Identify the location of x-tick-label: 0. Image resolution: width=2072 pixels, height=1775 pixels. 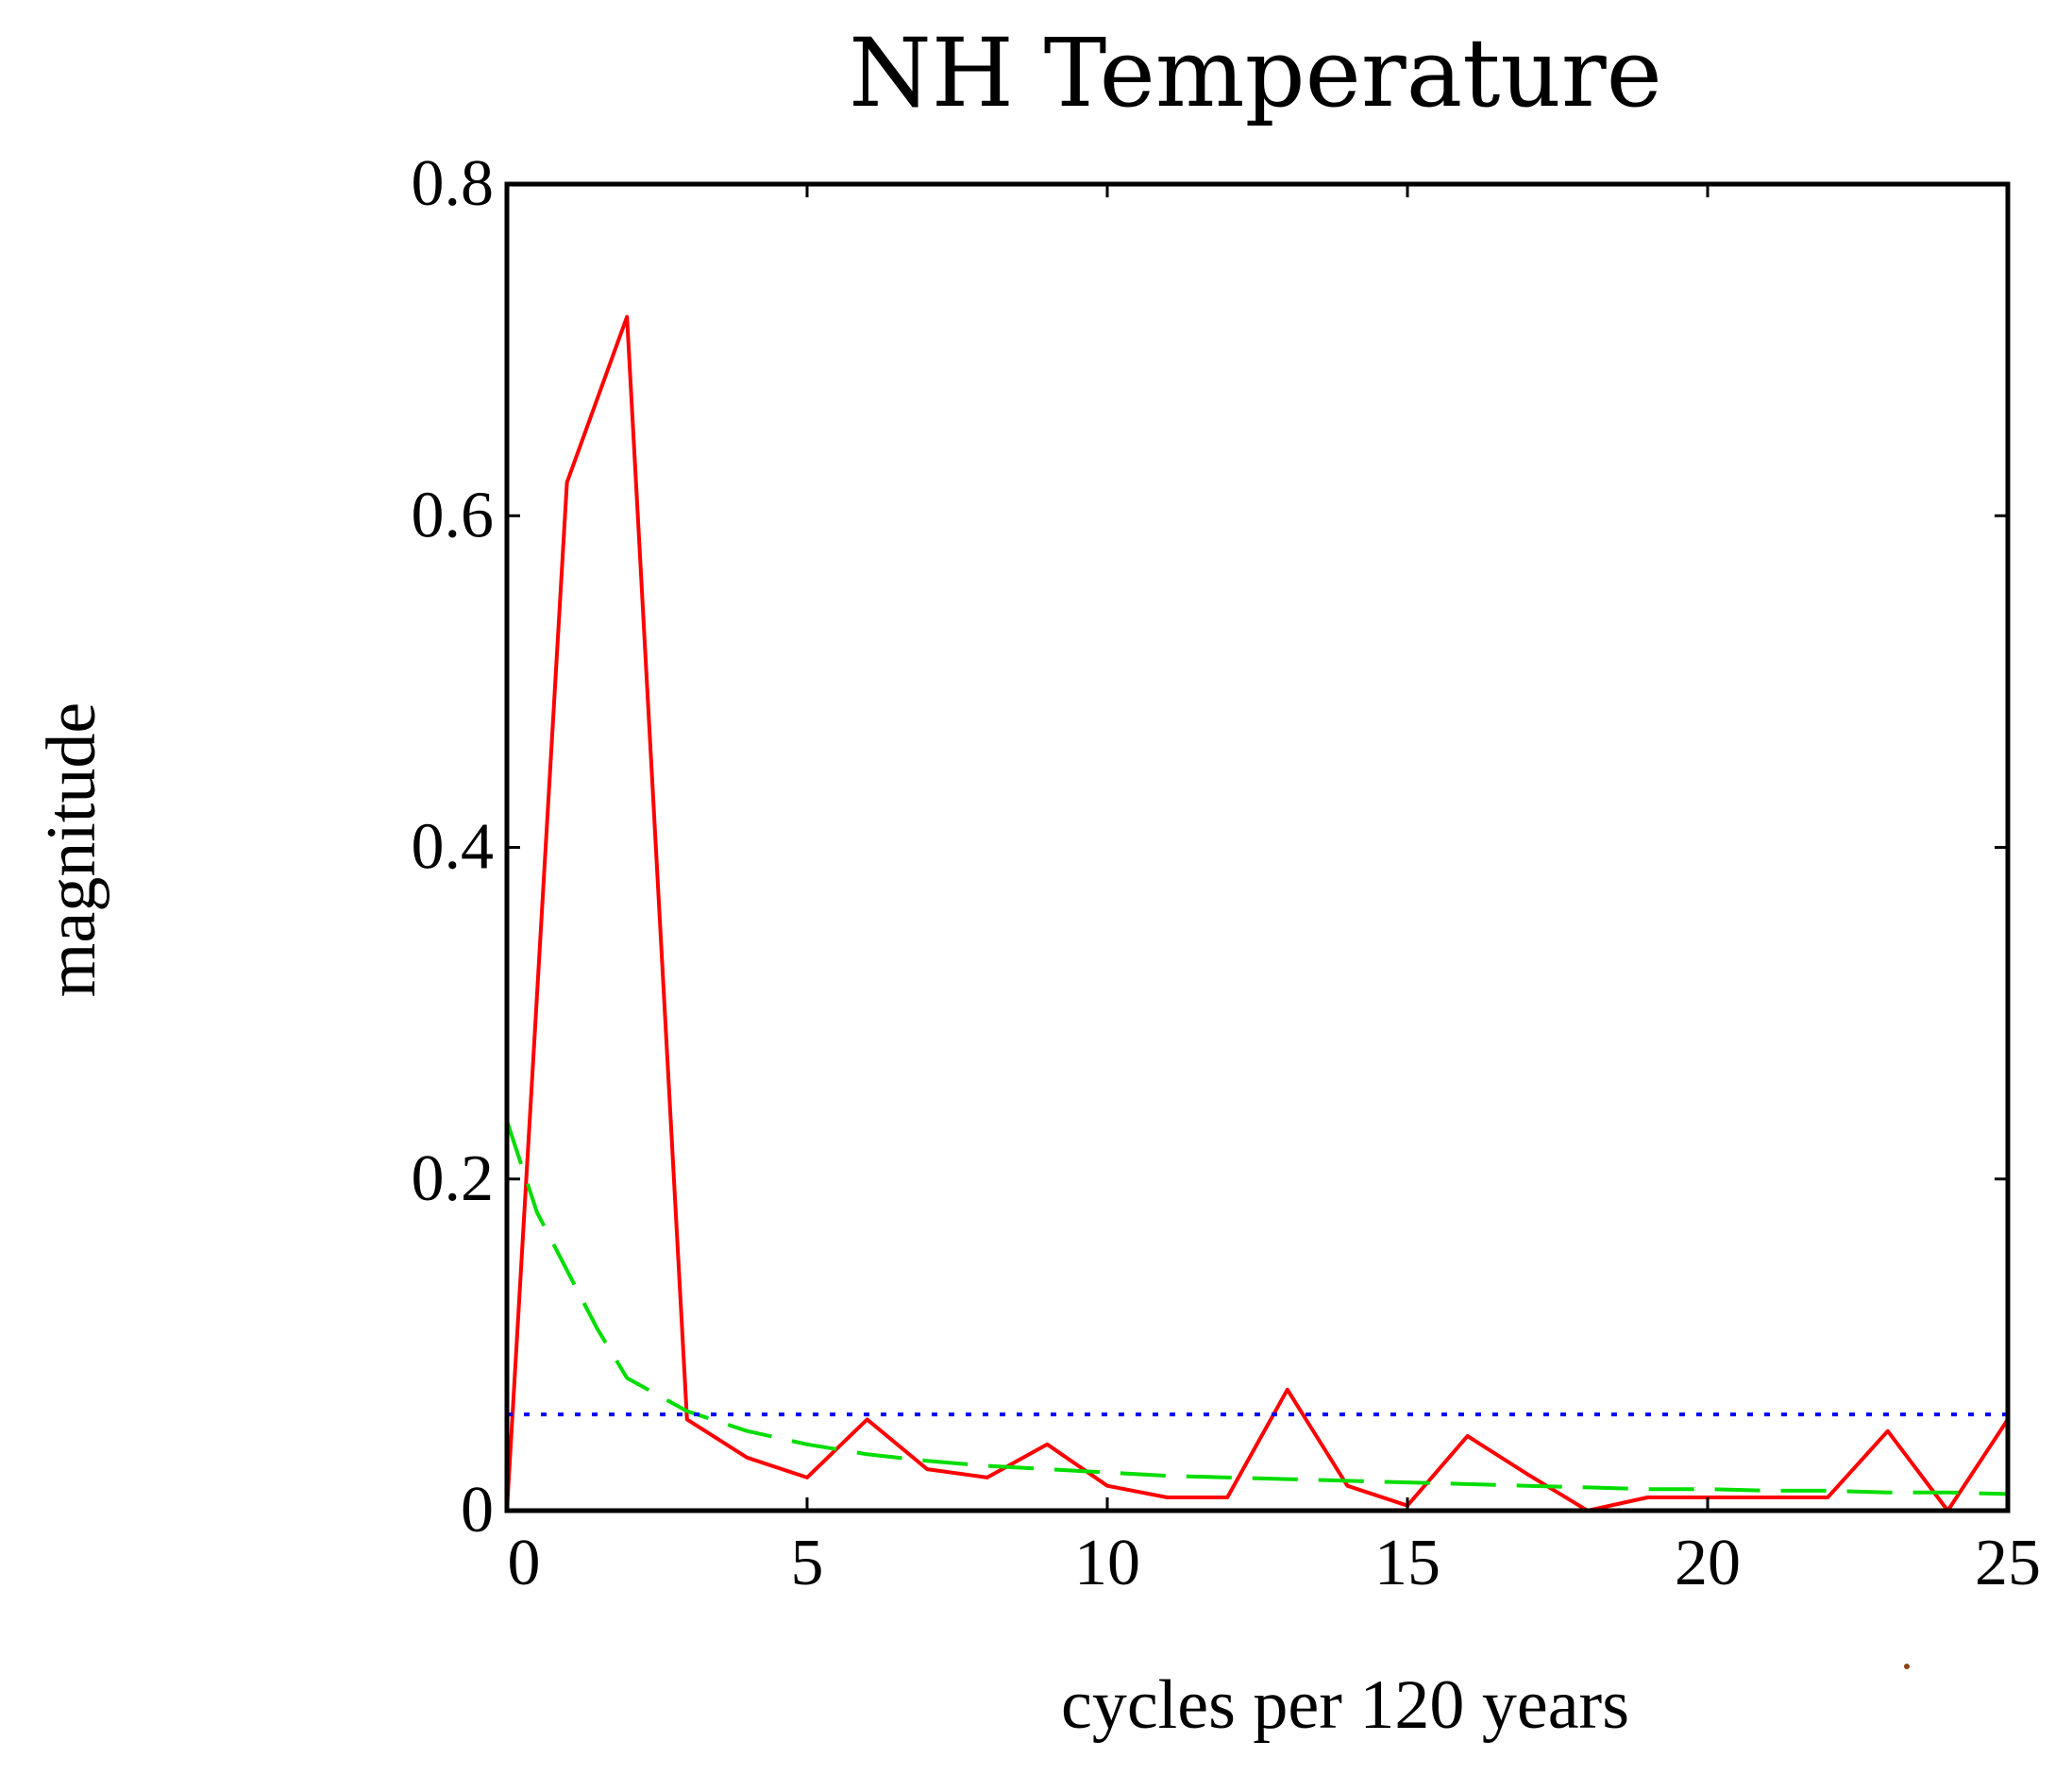
(524, 1563).